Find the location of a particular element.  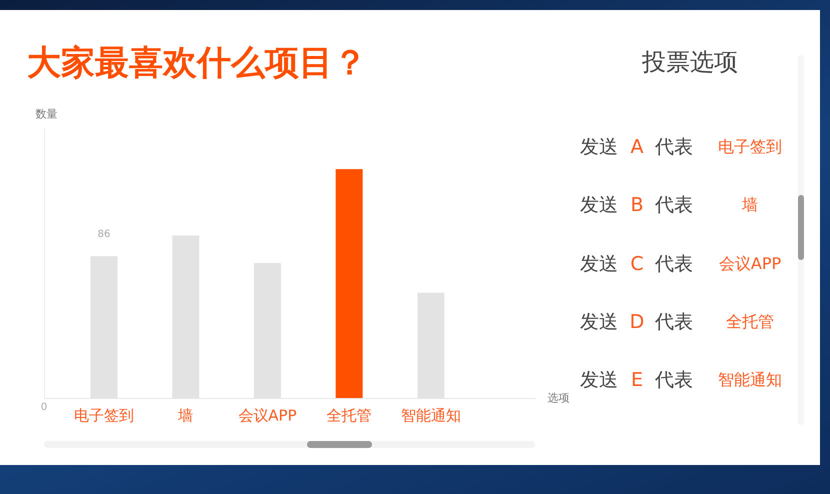

text: 发送 E 代表 智能通知 is located at coordinates (681, 380).